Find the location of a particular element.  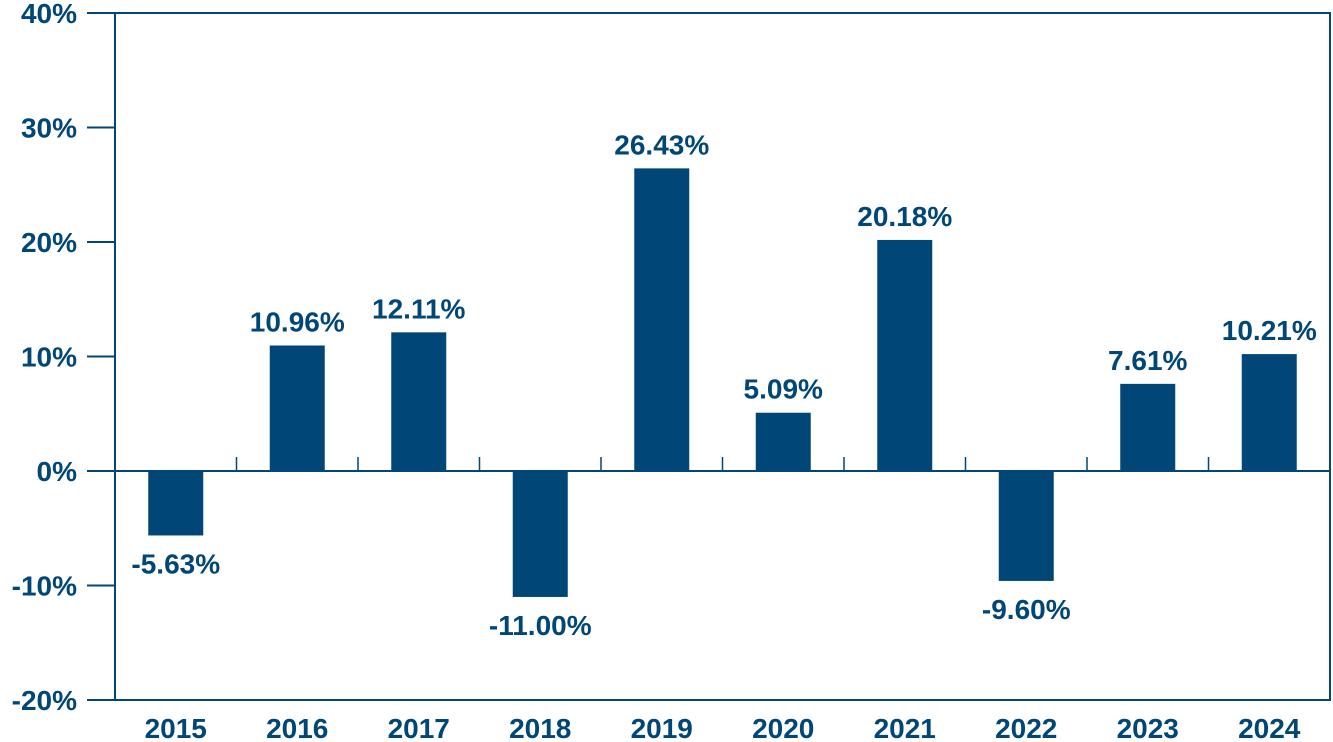

bar-2017 is located at coordinates (419, 401).